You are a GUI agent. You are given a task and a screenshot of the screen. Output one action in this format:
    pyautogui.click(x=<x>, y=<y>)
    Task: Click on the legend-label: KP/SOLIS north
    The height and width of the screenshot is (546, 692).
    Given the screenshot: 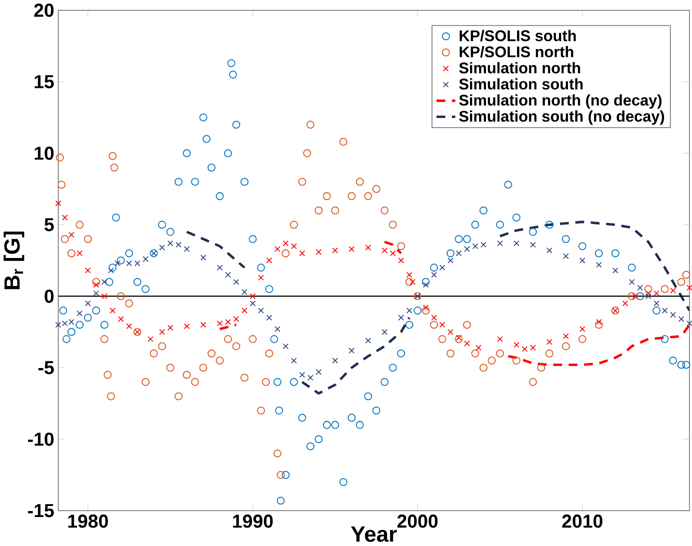 What is the action you would take?
    pyautogui.click(x=517, y=52)
    